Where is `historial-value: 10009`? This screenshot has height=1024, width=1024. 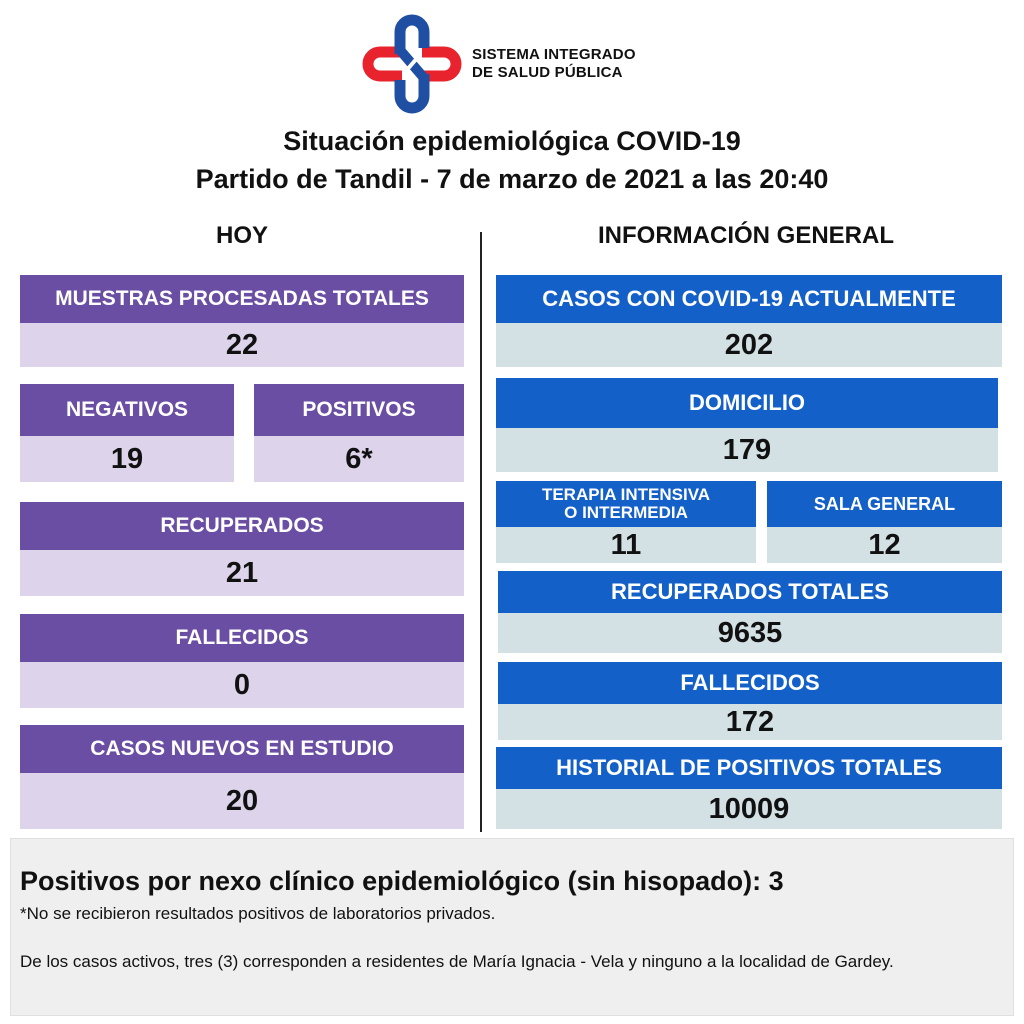 historial-value: 10009 is located at coordinates (749, 809).